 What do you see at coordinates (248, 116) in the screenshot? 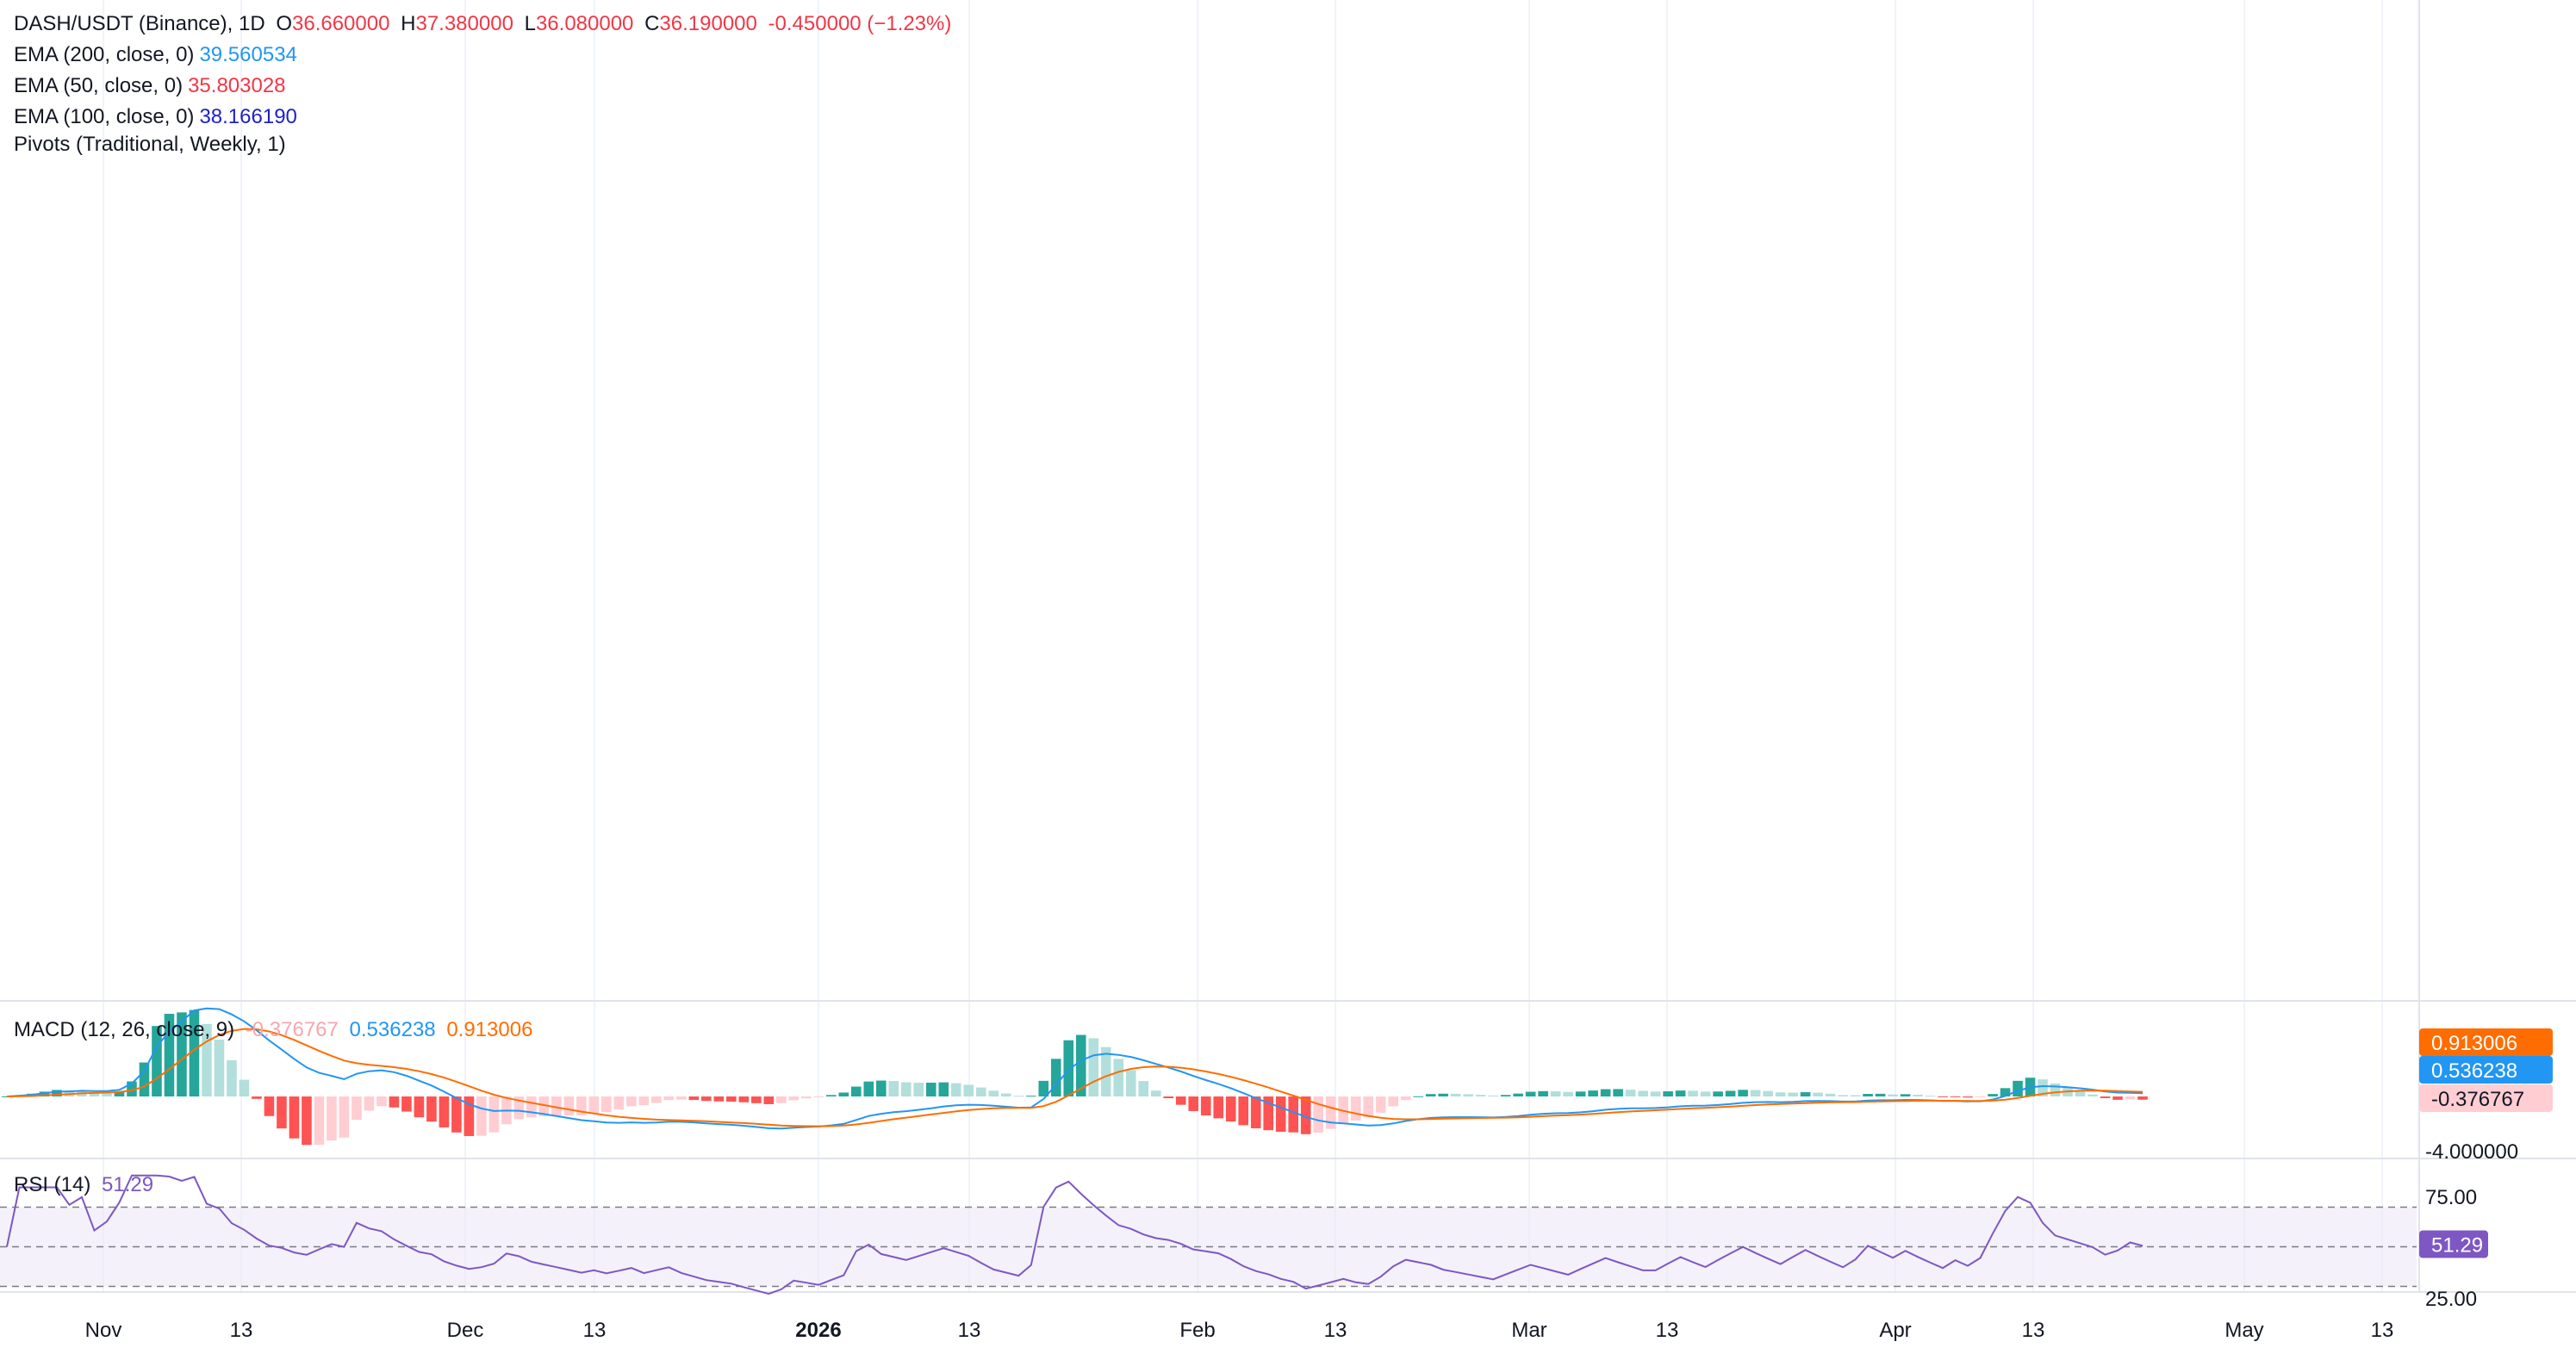
I see `ema100-value: 38.166190` at bounding box center [248, 116].